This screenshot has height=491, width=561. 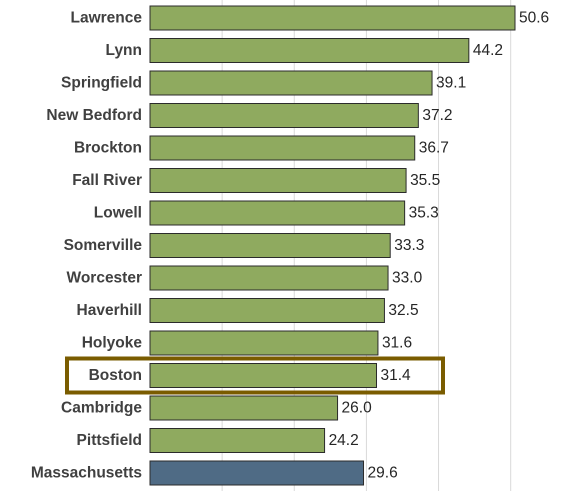 I want to click on highlight-layer, so click(x=255, y=375).